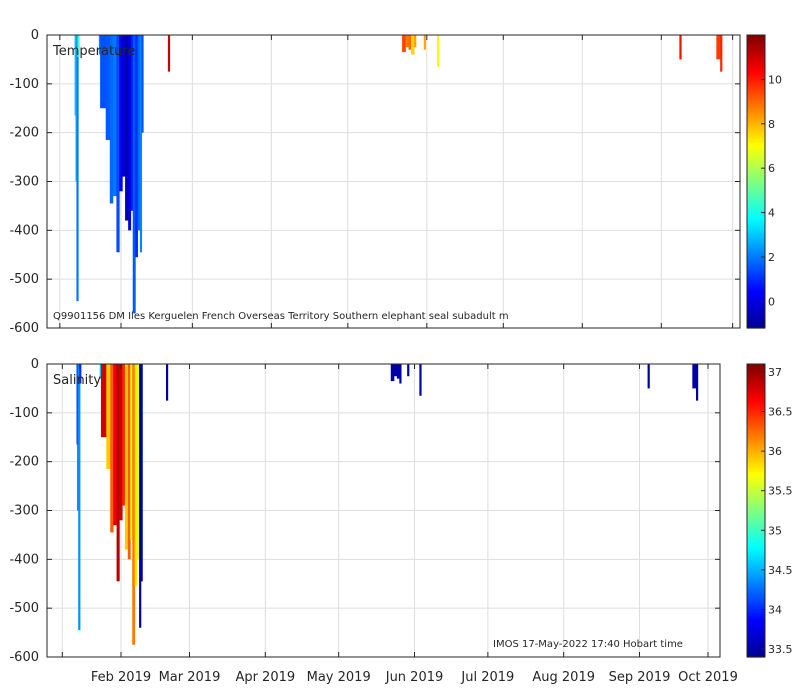  I want to click on temperature-y-tick-label: -400, so click(24, 230).